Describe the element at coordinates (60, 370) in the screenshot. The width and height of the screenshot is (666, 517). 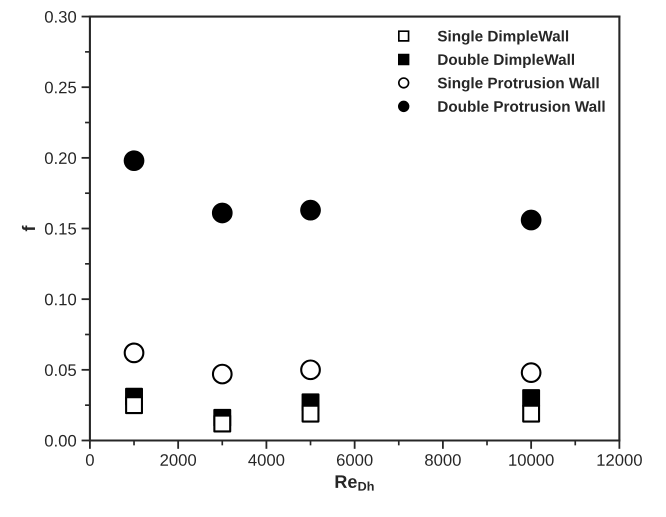
I see `y-tick-label: 0.05` at that location.